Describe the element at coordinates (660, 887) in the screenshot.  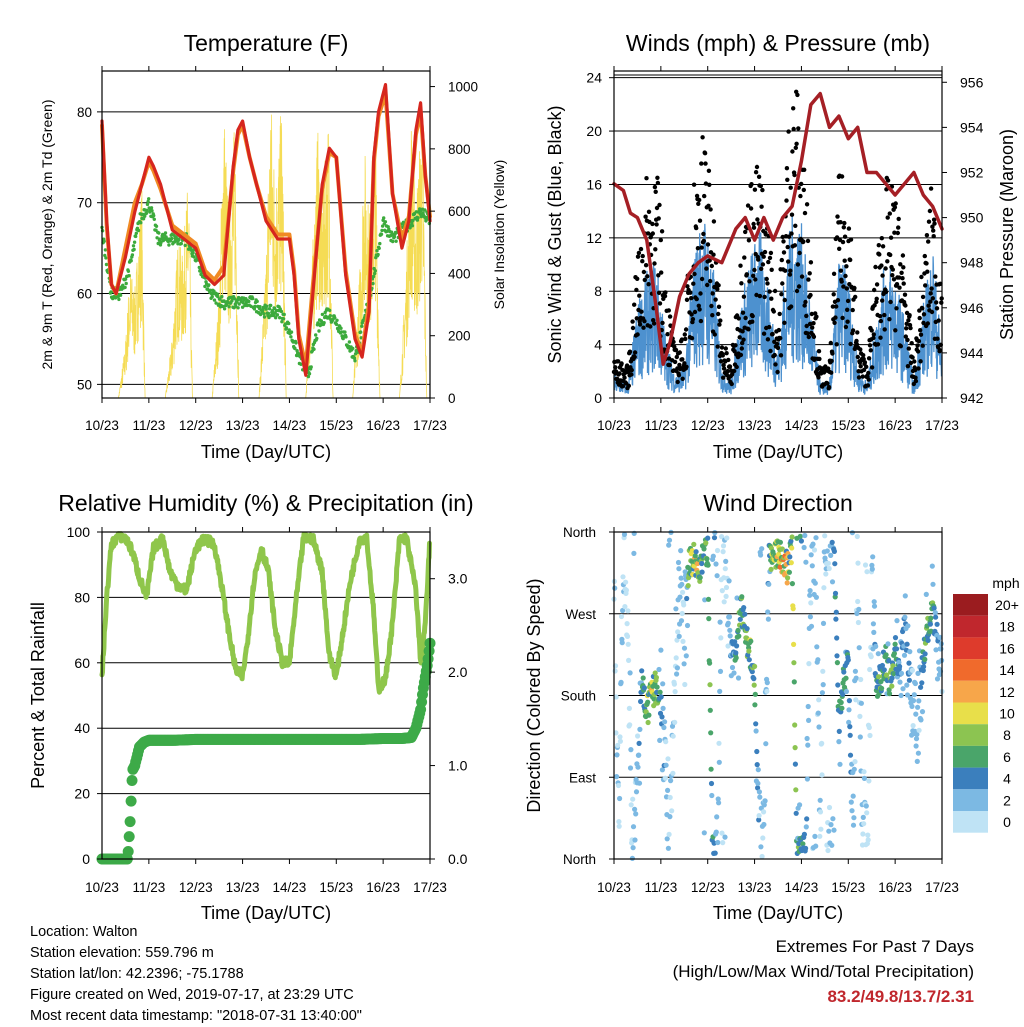
I see `x-tick-label: 11/23` at that location.